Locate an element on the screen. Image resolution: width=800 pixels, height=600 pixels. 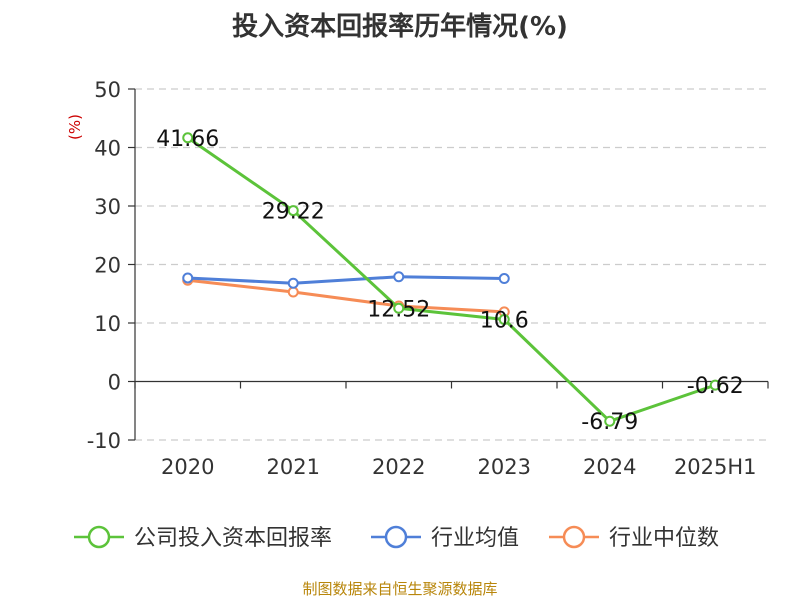
x-tick-label: 2021 is located at coordinates (293, 467).